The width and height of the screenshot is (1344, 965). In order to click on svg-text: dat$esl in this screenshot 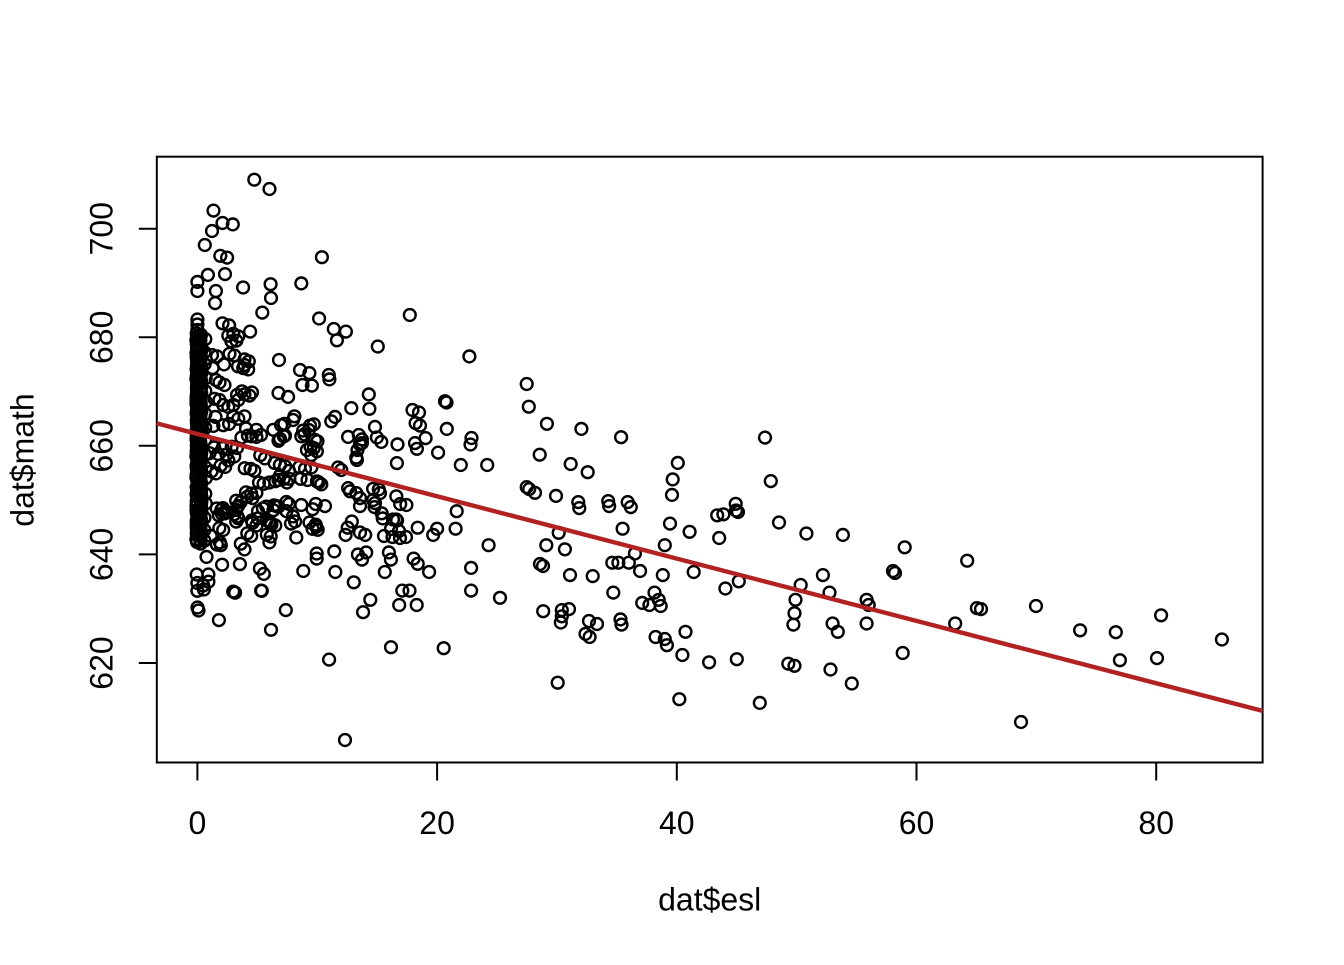, I will do `click(709, 900)`.